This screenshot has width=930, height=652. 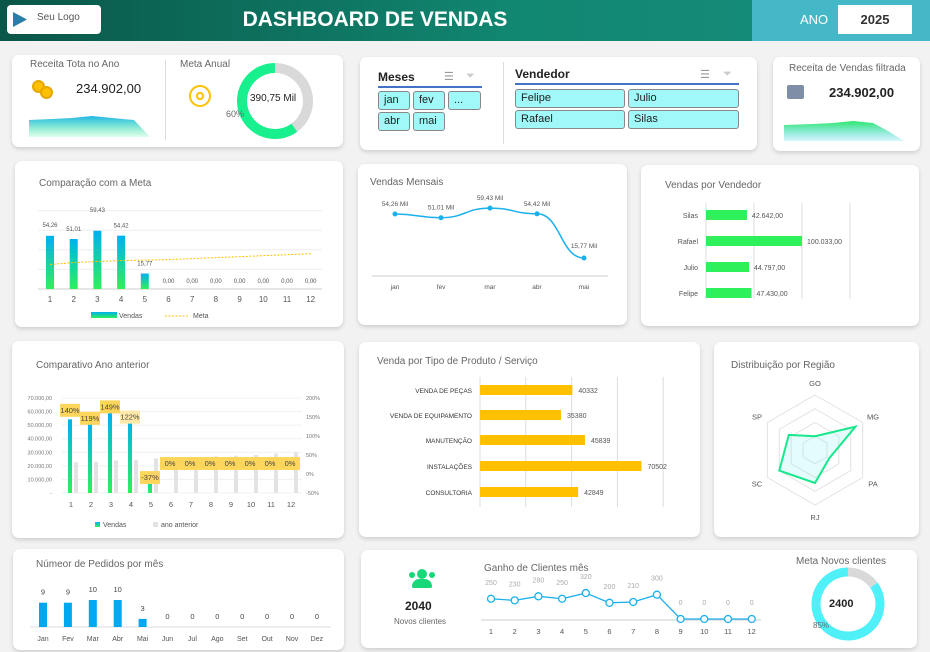 What do you see at coordinates (311, 456) in the screenshot?
I see `y2-tick-label: 50%` at bounding box center [311, 456].